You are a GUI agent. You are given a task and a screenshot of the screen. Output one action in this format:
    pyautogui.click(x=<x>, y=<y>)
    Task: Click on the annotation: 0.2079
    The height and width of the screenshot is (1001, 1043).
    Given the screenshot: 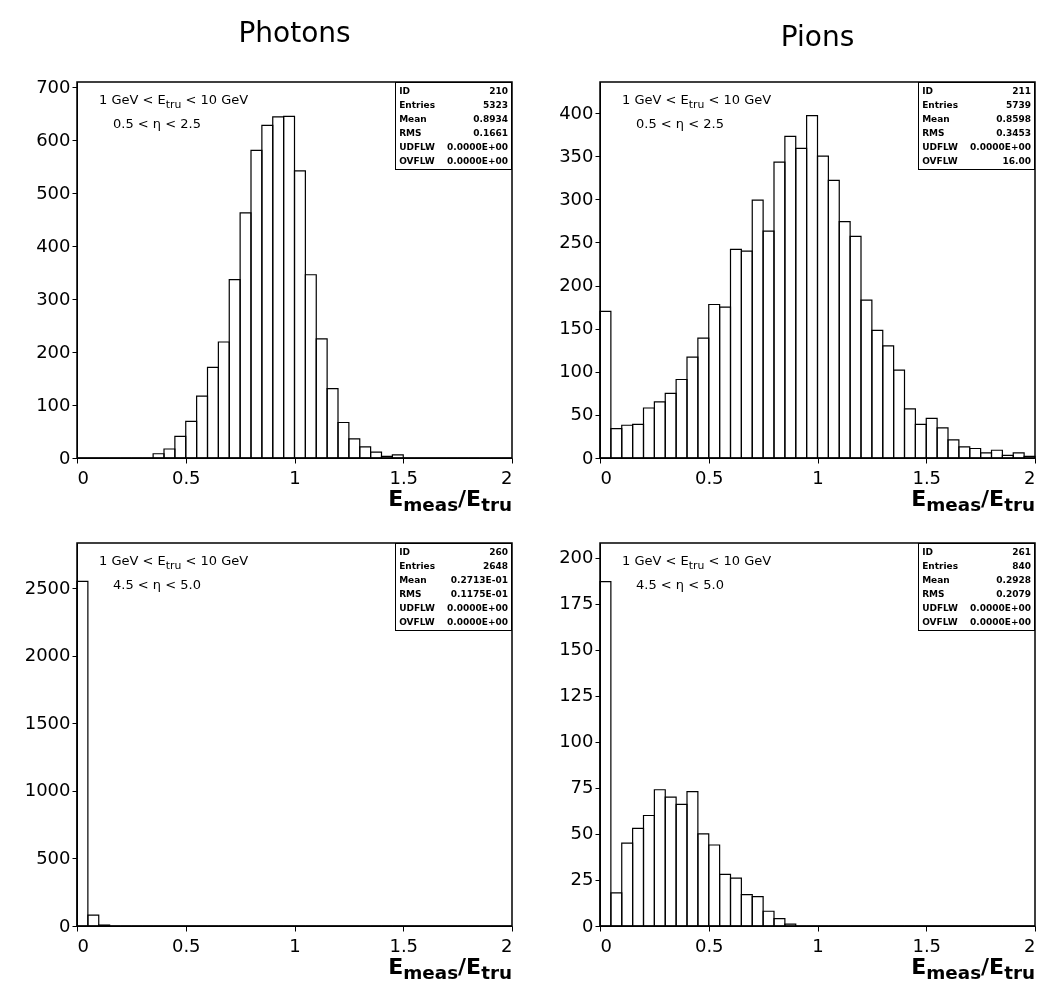 What is the action you would take?
    pyautogui.click(x=1013, y=594)
    